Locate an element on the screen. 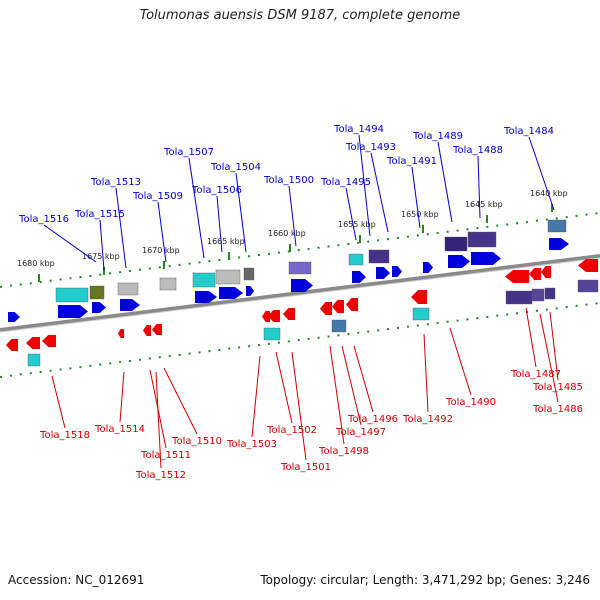 Image resolution: width=600 pixels, height=600 pixels. gene-label: Tola_1494 is located at coordinates (358, 180).